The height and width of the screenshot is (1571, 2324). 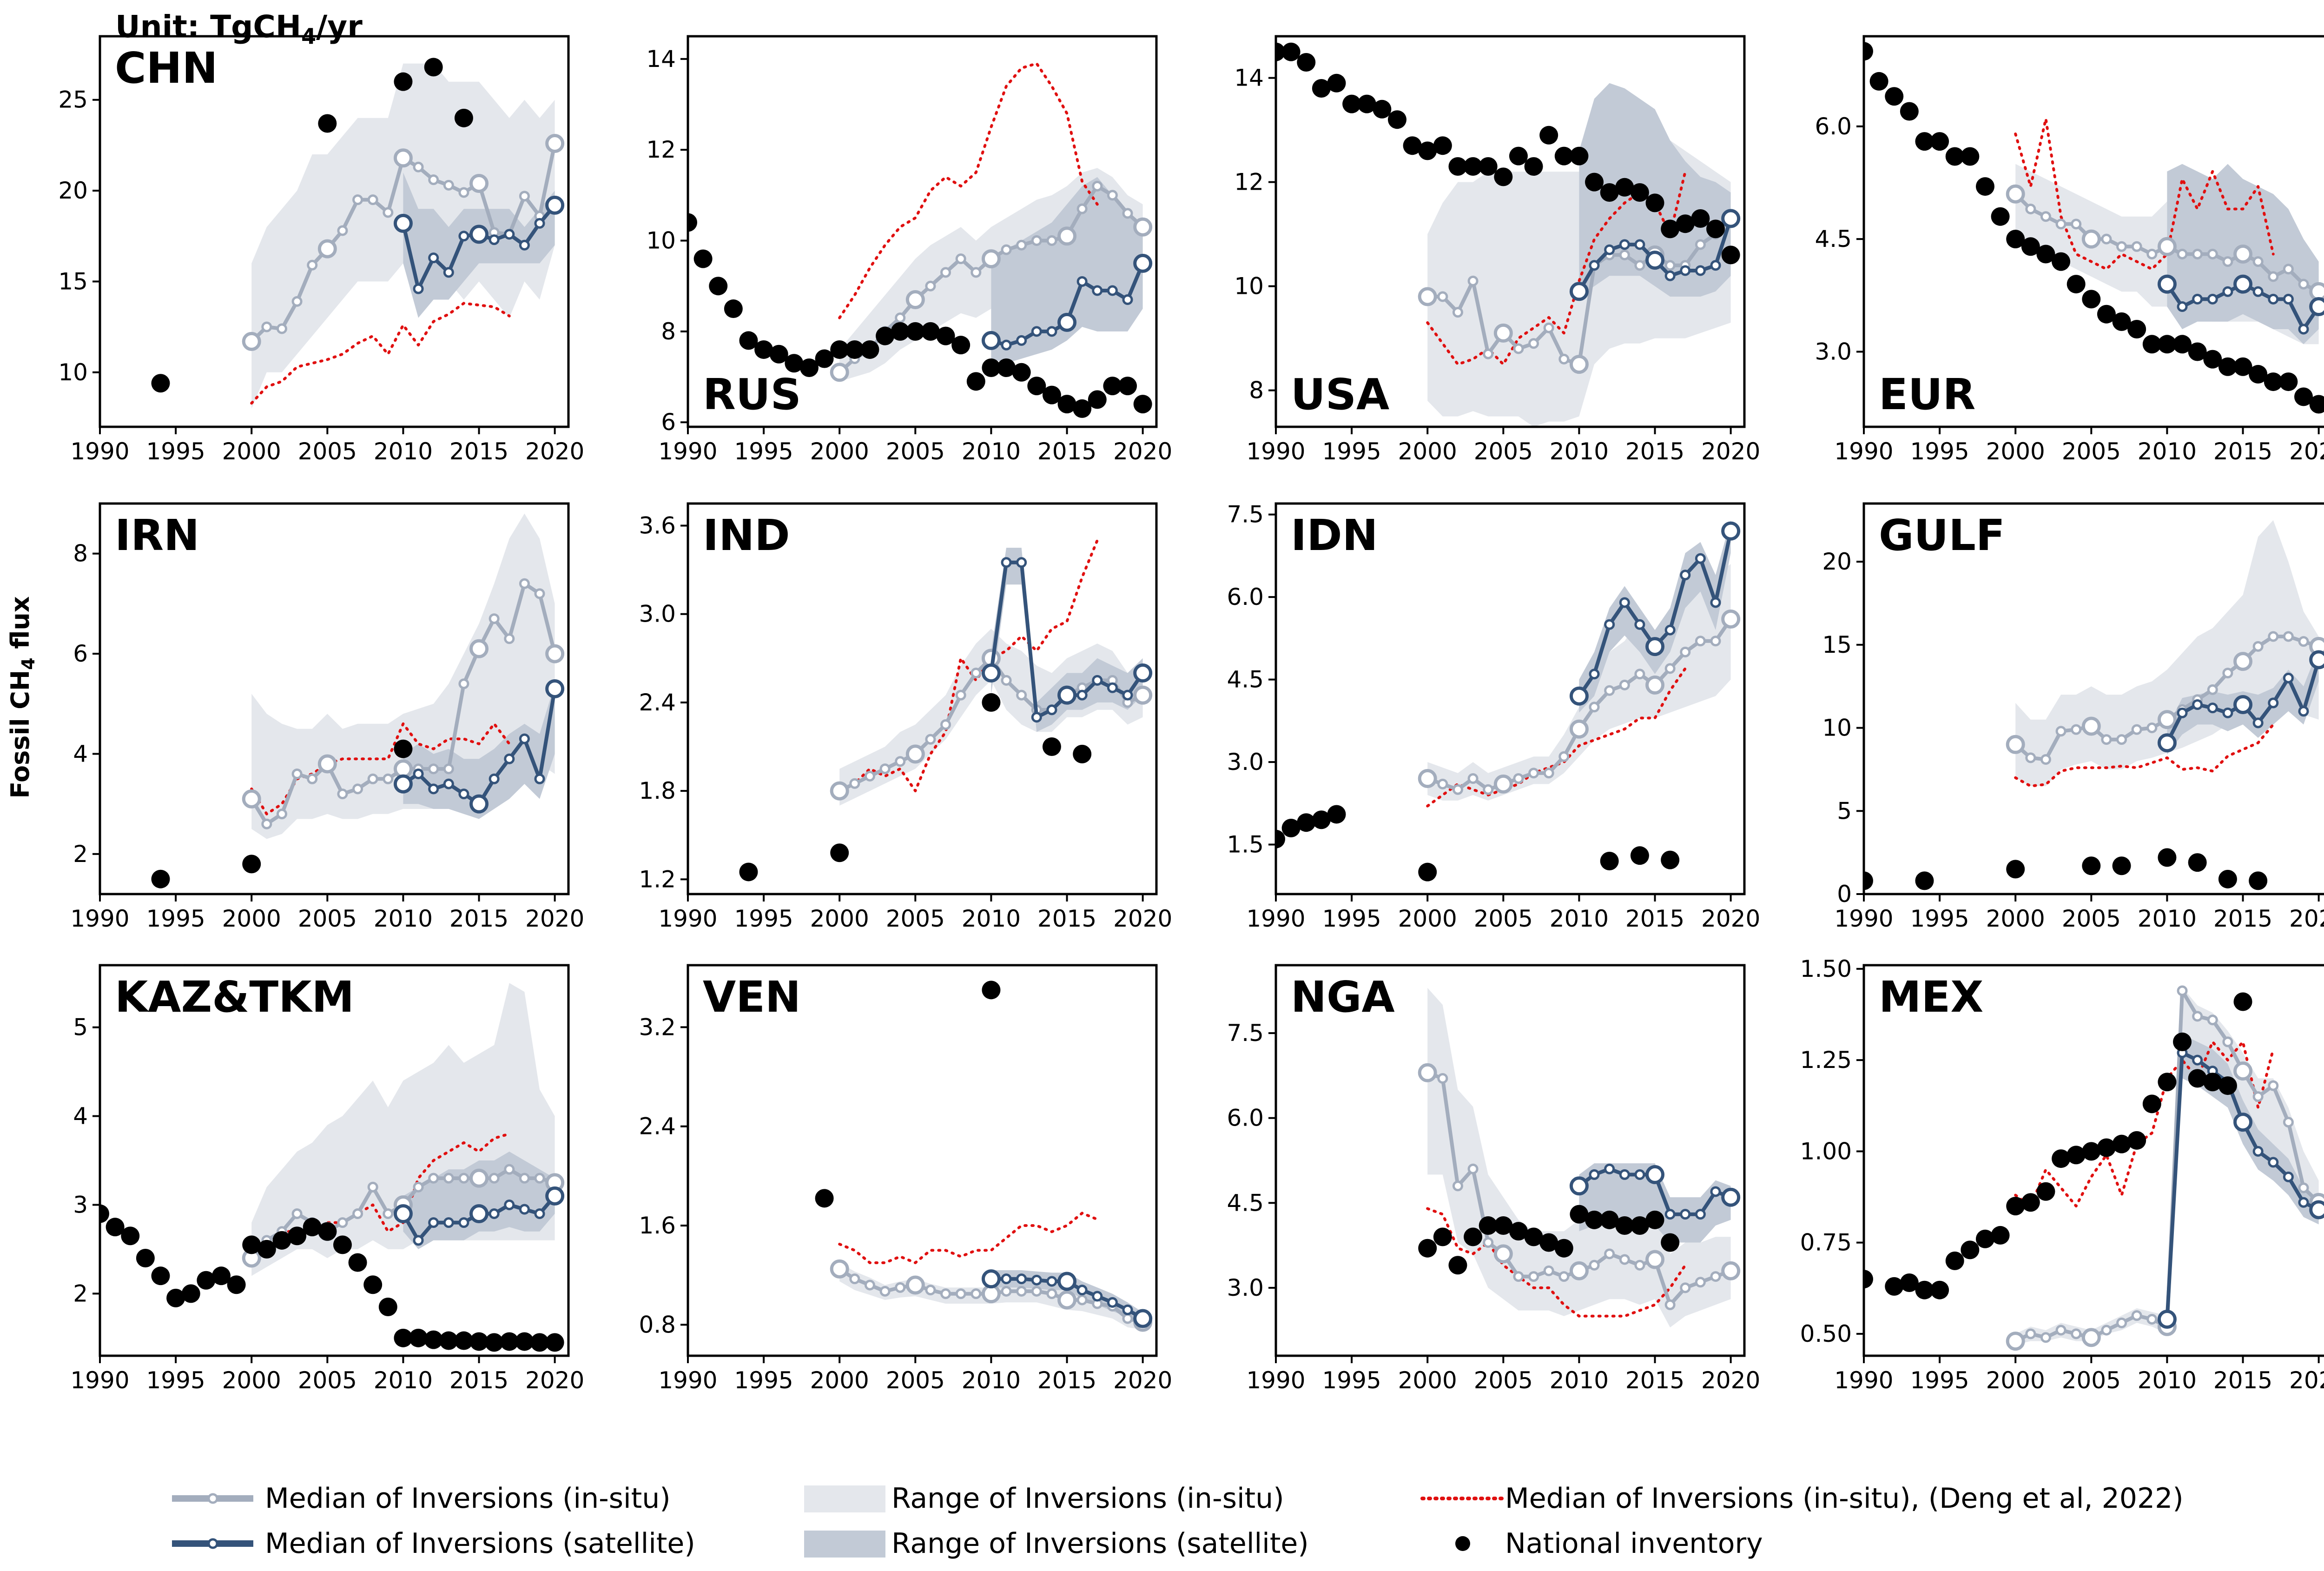 I want to click on y-tick-label: 10, so click(x=73, y=372).